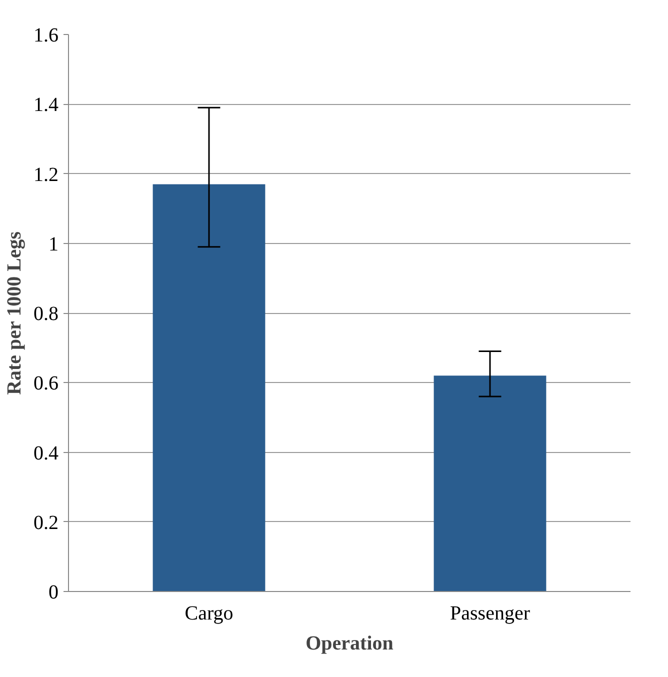 Image resolution: width=668 pixels, height=677 pixels. What do you see at coordinates (46, 314) in the screenshot?
I see `y-tick-label: 0.8` at bounding box center [46, 314].